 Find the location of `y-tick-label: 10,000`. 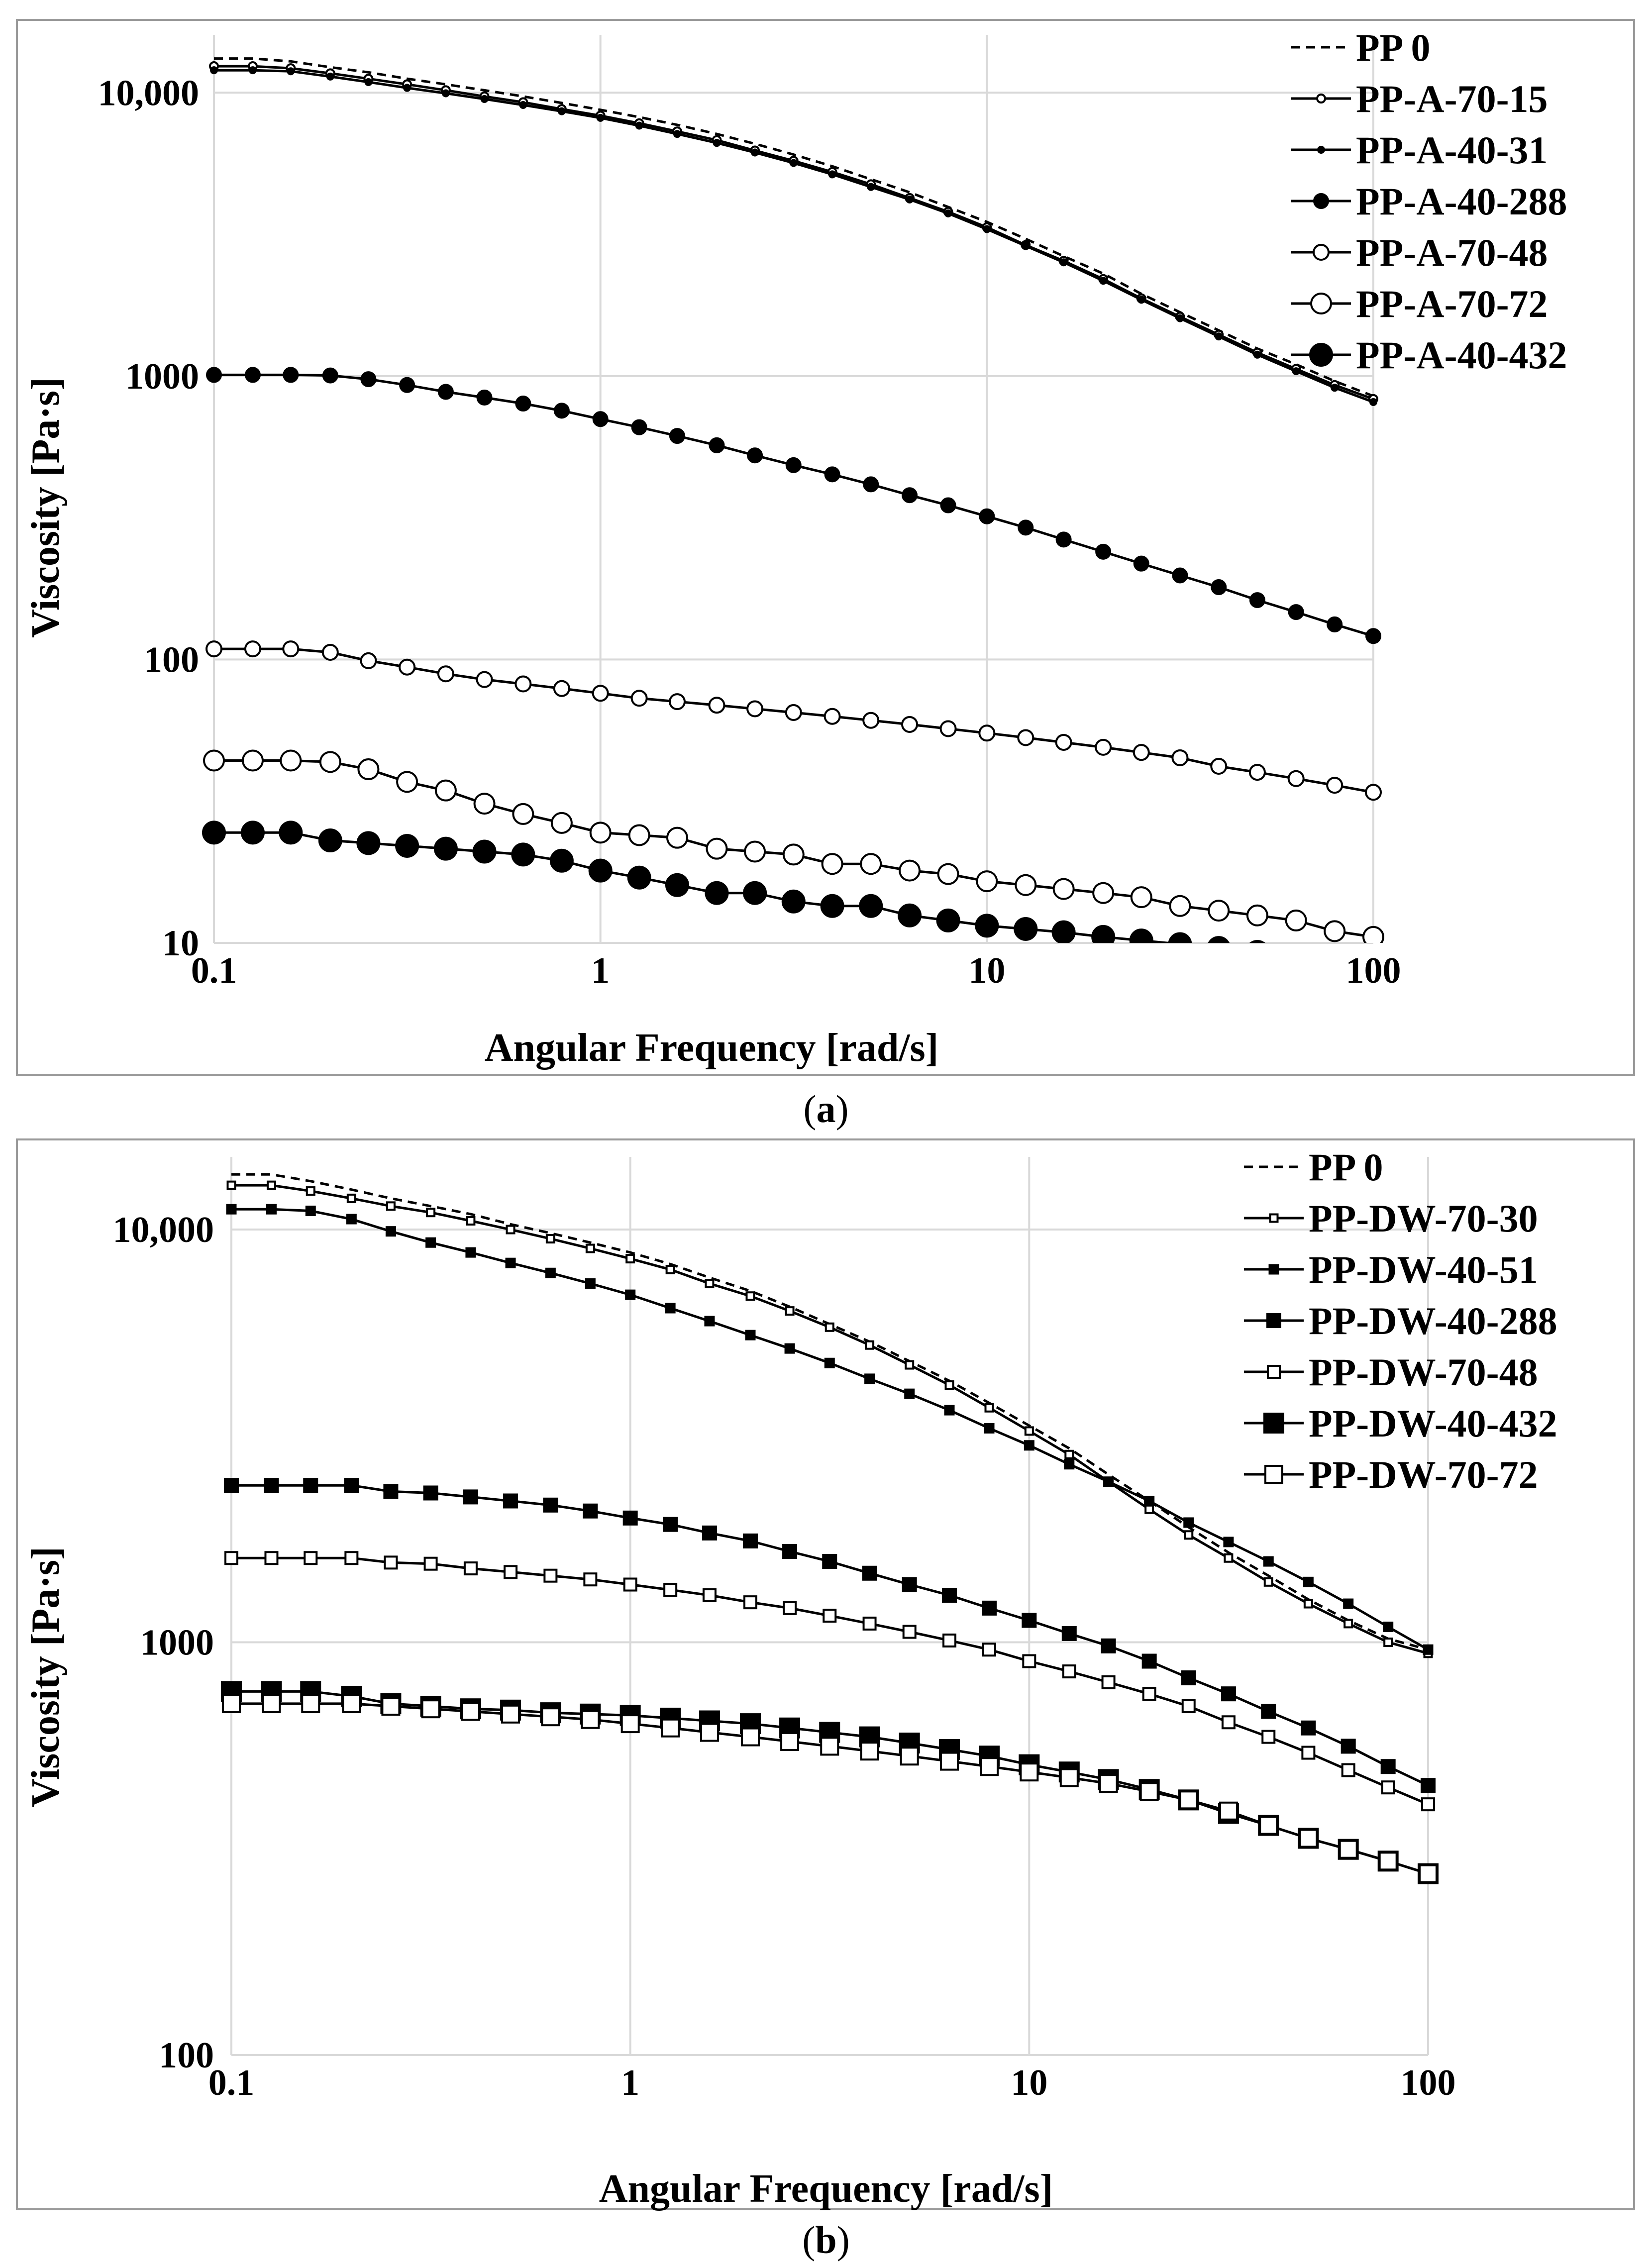

y-tick-label: 10,000 is located at coordinates (163, 1230).